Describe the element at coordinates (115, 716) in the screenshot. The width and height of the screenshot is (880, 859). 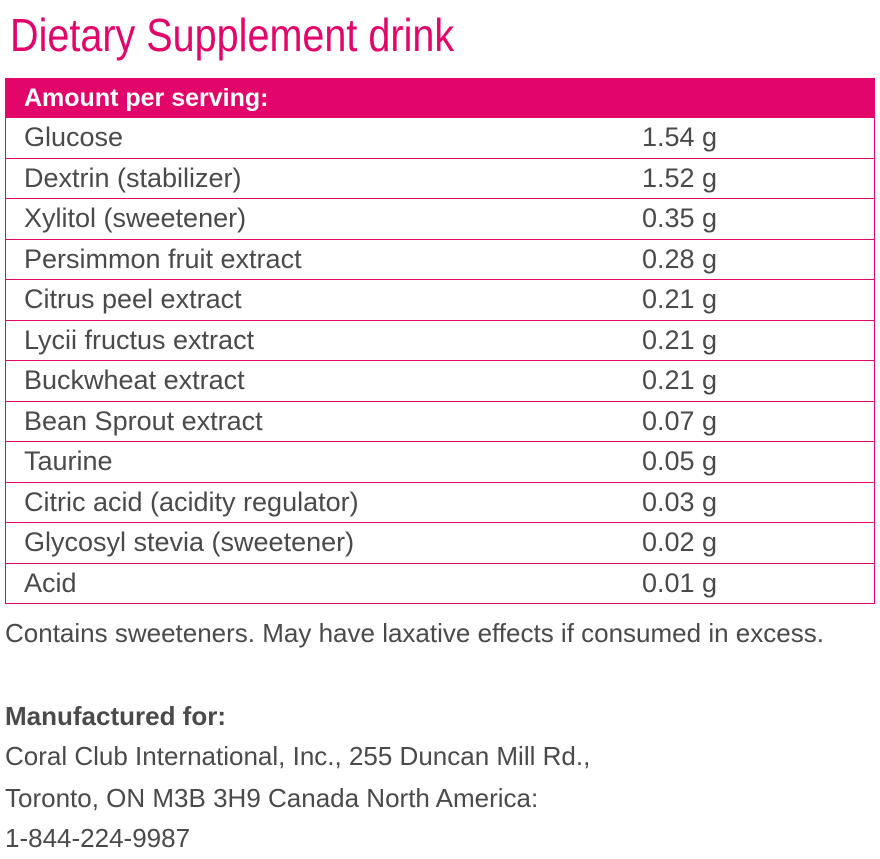
I see `manufacturer-heading: Manufactured for:` at that location.